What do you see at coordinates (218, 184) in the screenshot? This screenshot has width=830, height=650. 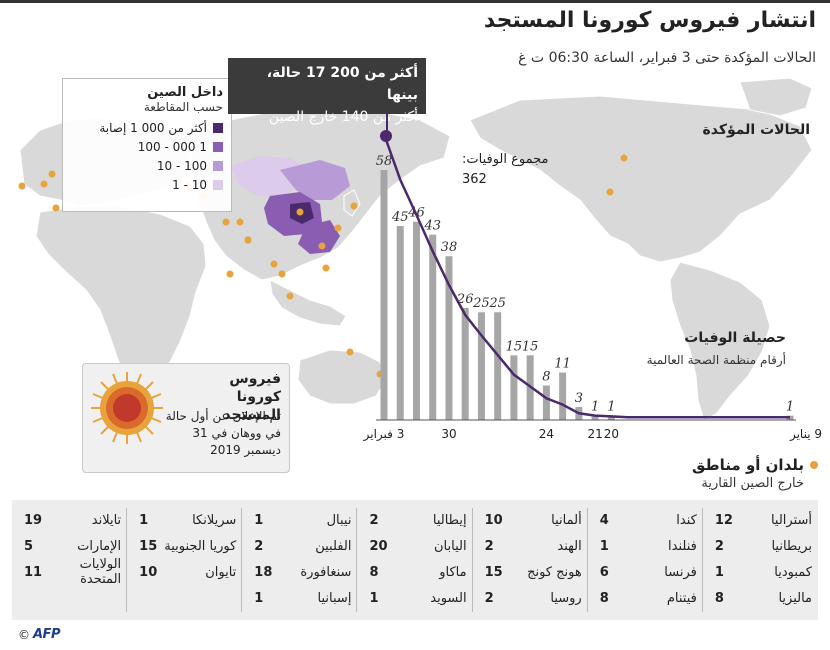 I see `legend-swatch` at bounding box center [218, 184].